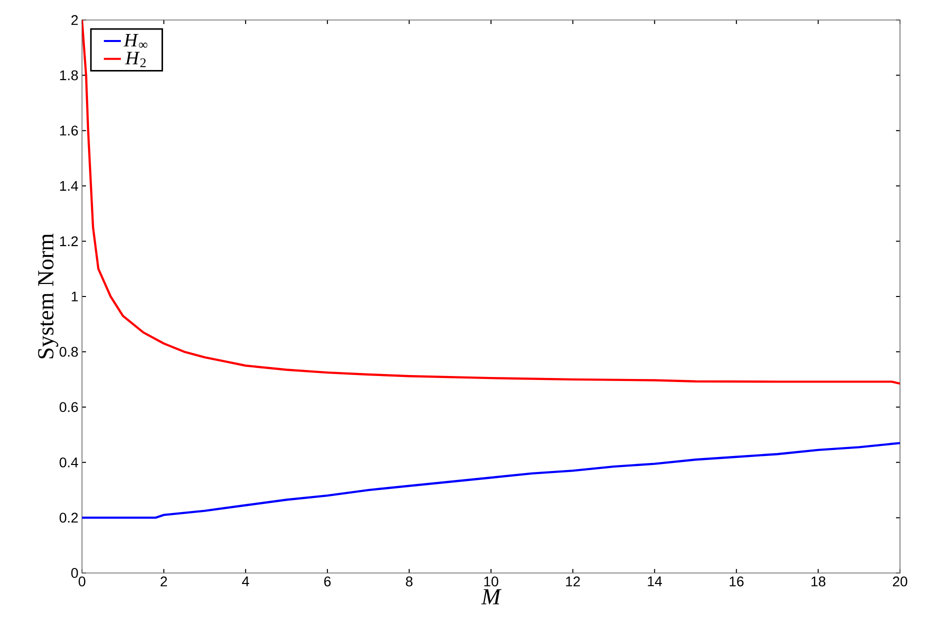 This screenshot has height=640, width=925. Describe the element at coordinates (491, 480) in the screenshot. I see `line-series` at that location.